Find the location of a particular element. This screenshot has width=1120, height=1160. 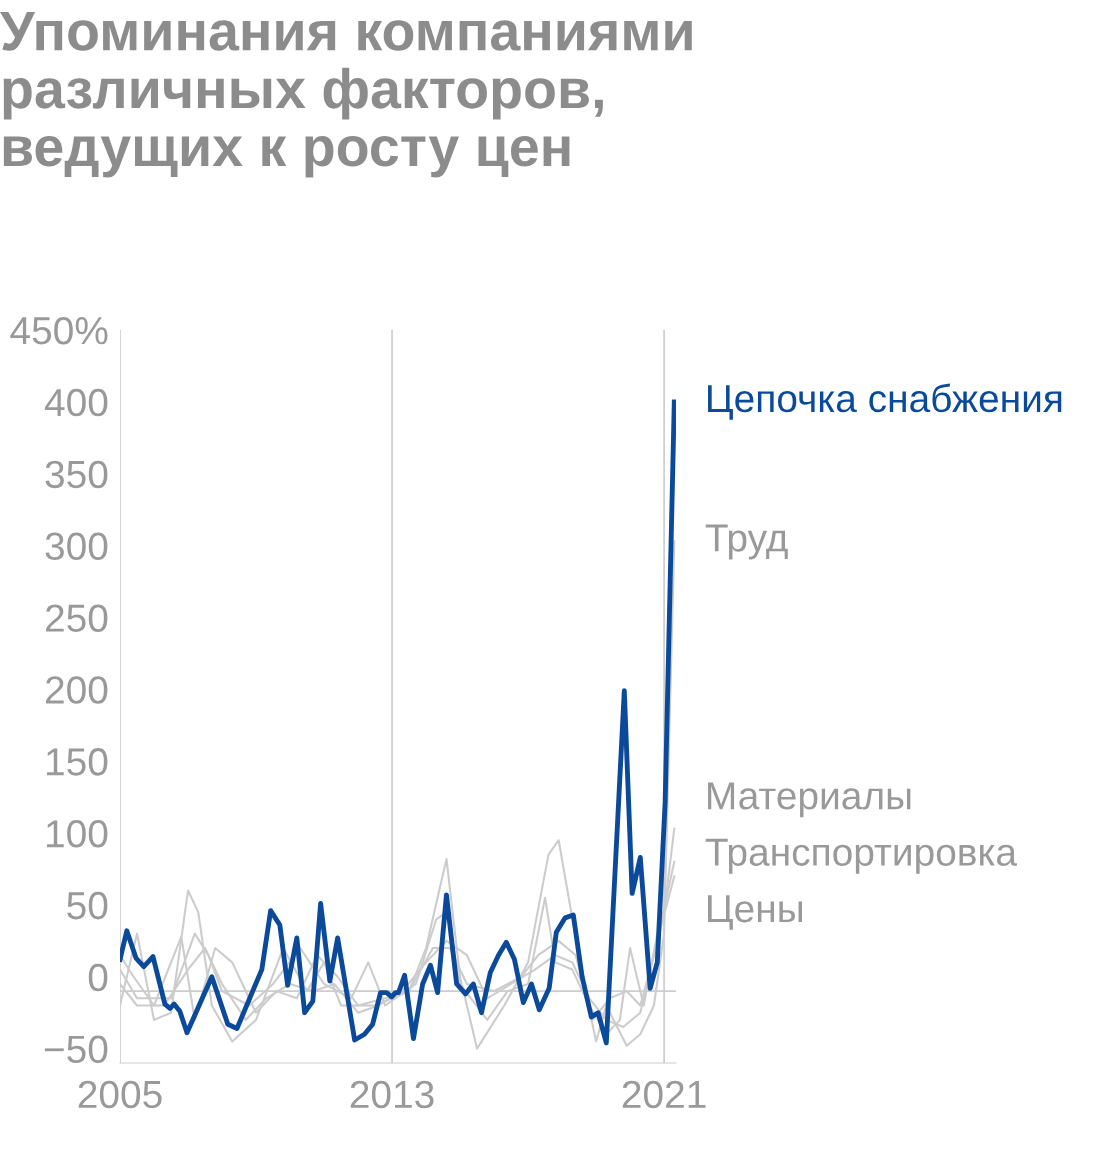

series-label: Материалы is located at coordinates (809, 800).